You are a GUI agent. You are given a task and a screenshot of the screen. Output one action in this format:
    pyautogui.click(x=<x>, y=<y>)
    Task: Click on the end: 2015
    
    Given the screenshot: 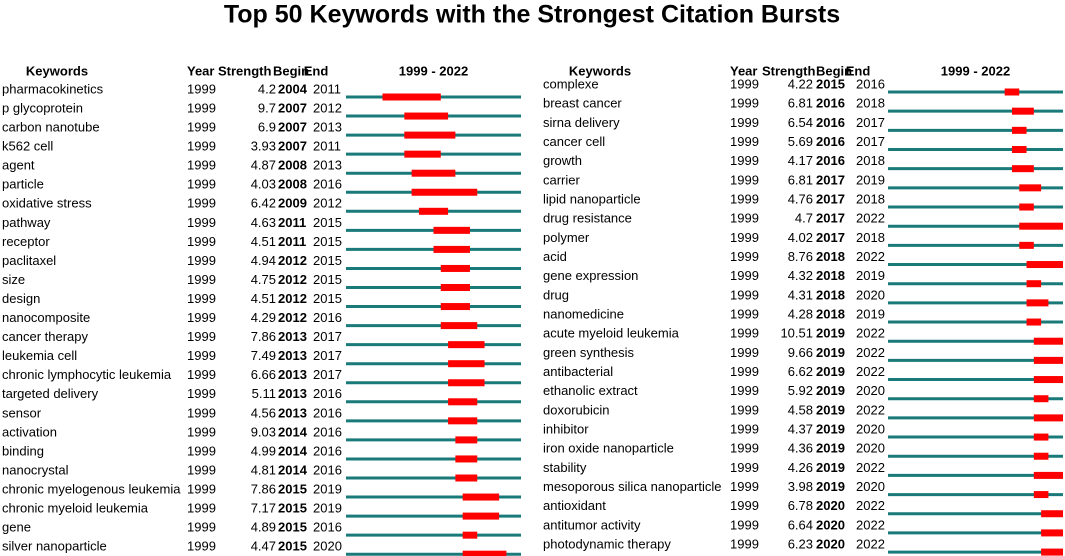 What is the action you would take?
    pyautogui.click(x=327, y=298)
    